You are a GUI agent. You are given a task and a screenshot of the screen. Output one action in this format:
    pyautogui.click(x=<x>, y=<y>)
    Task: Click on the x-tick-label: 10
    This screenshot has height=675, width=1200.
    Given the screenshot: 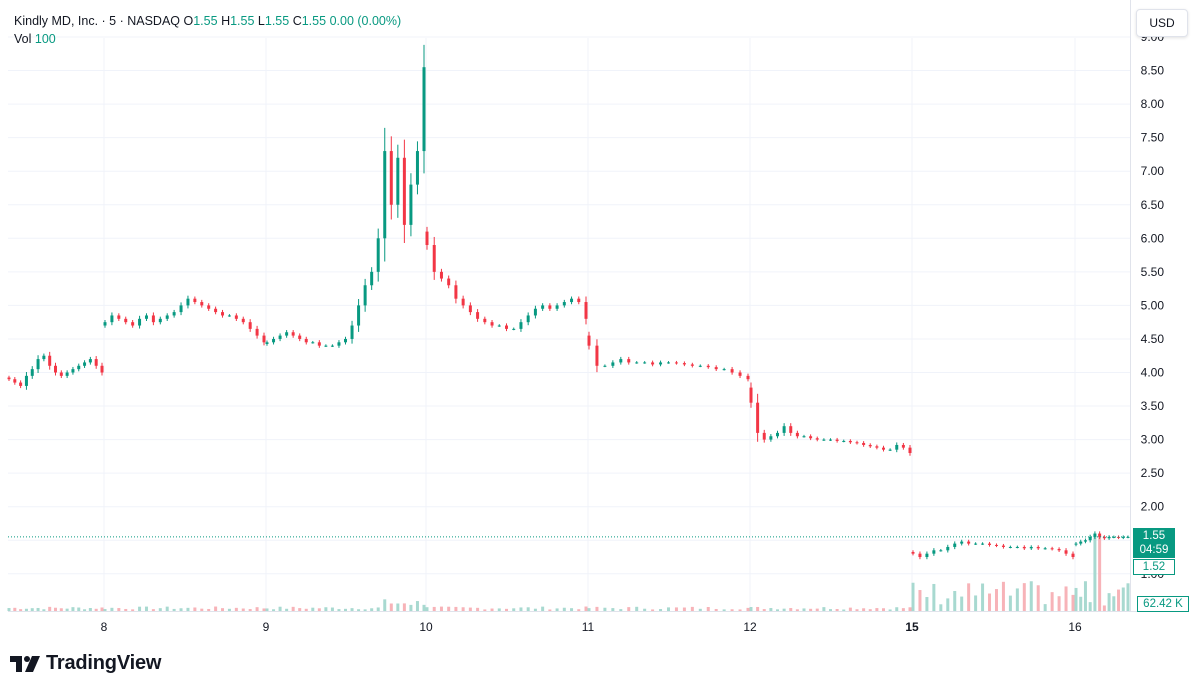 What is the action you would take?
    pyautogui.click(x=426, y=627)
    